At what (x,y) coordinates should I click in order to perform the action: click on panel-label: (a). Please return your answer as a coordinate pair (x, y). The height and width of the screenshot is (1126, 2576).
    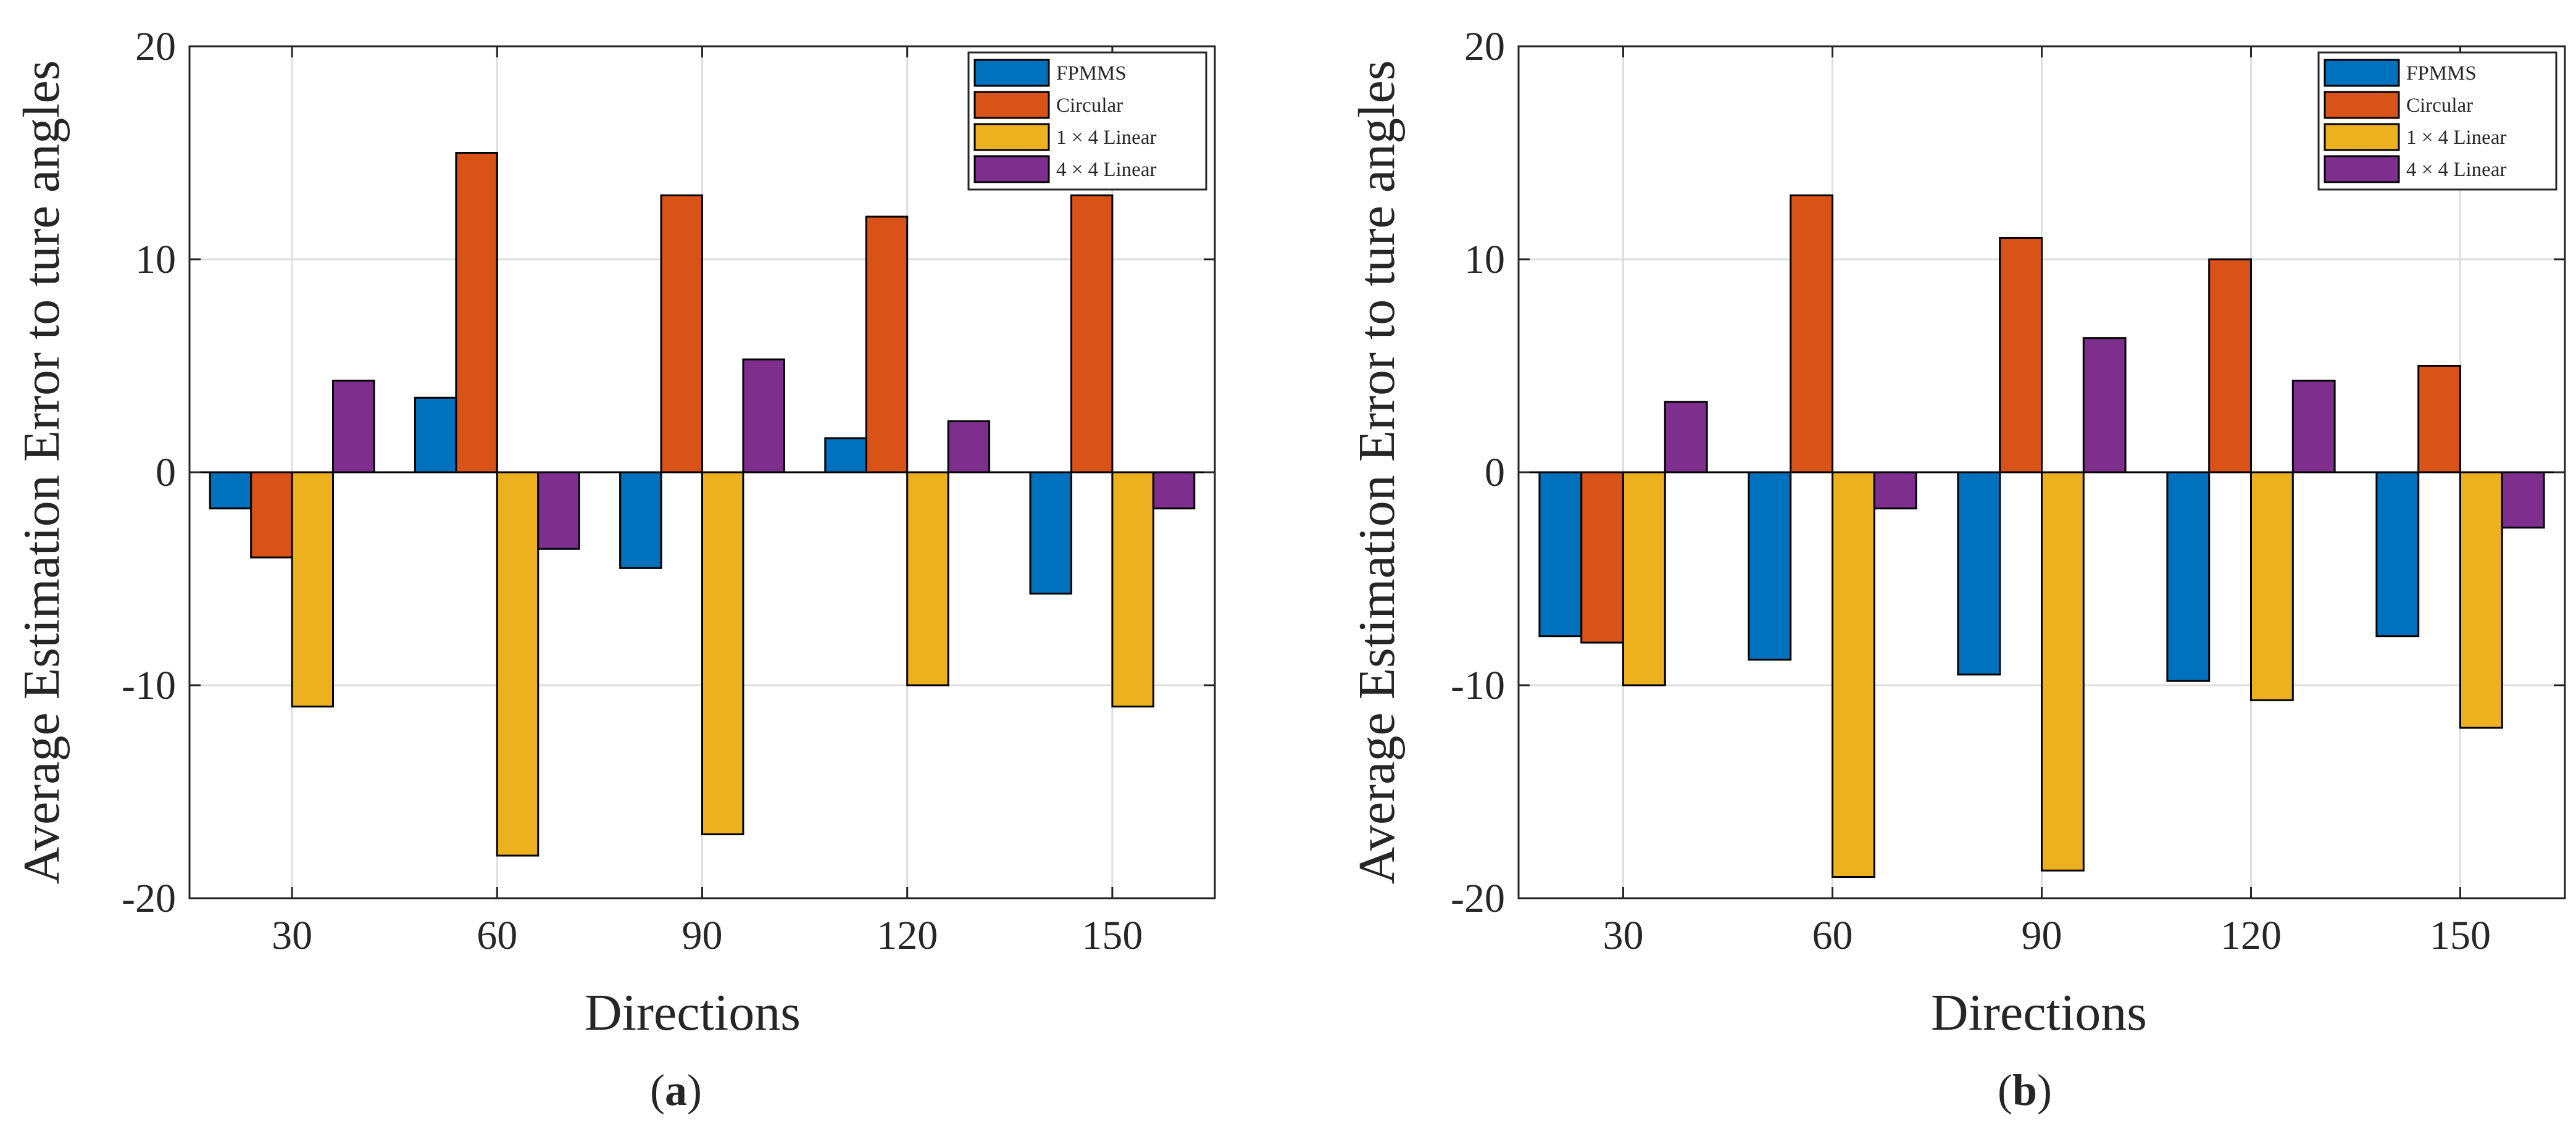
    Looking at the image, I should click on (676, 1090).